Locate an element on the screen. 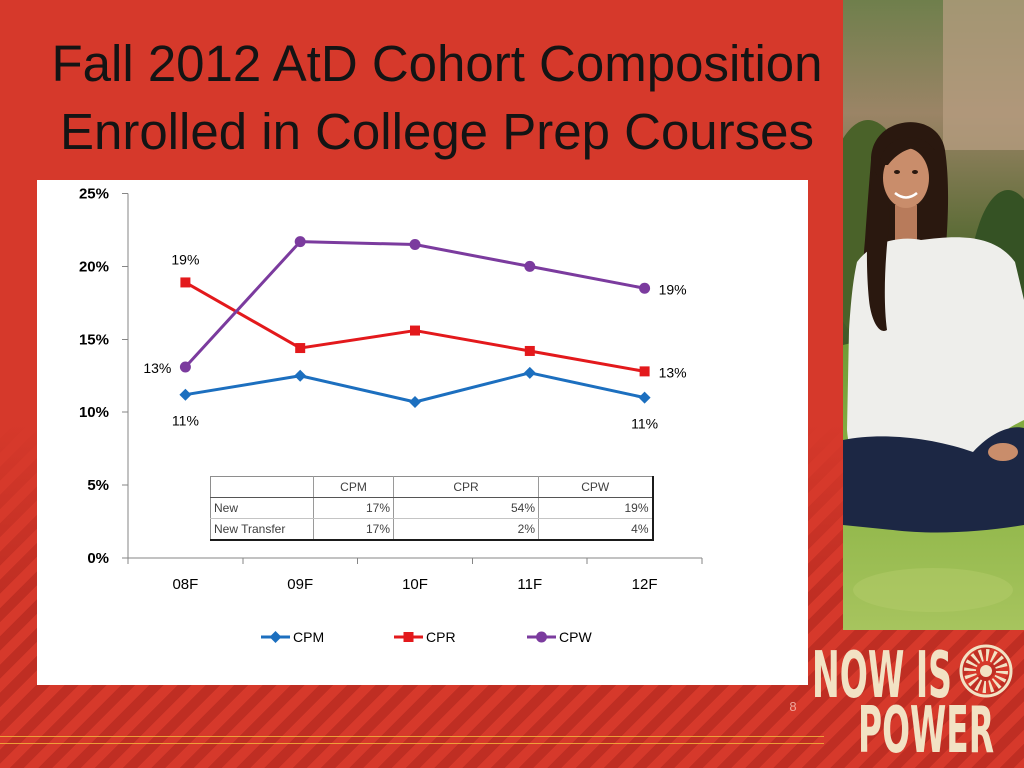  table-row-label: New Transfer is located at coordinates (262, 529).